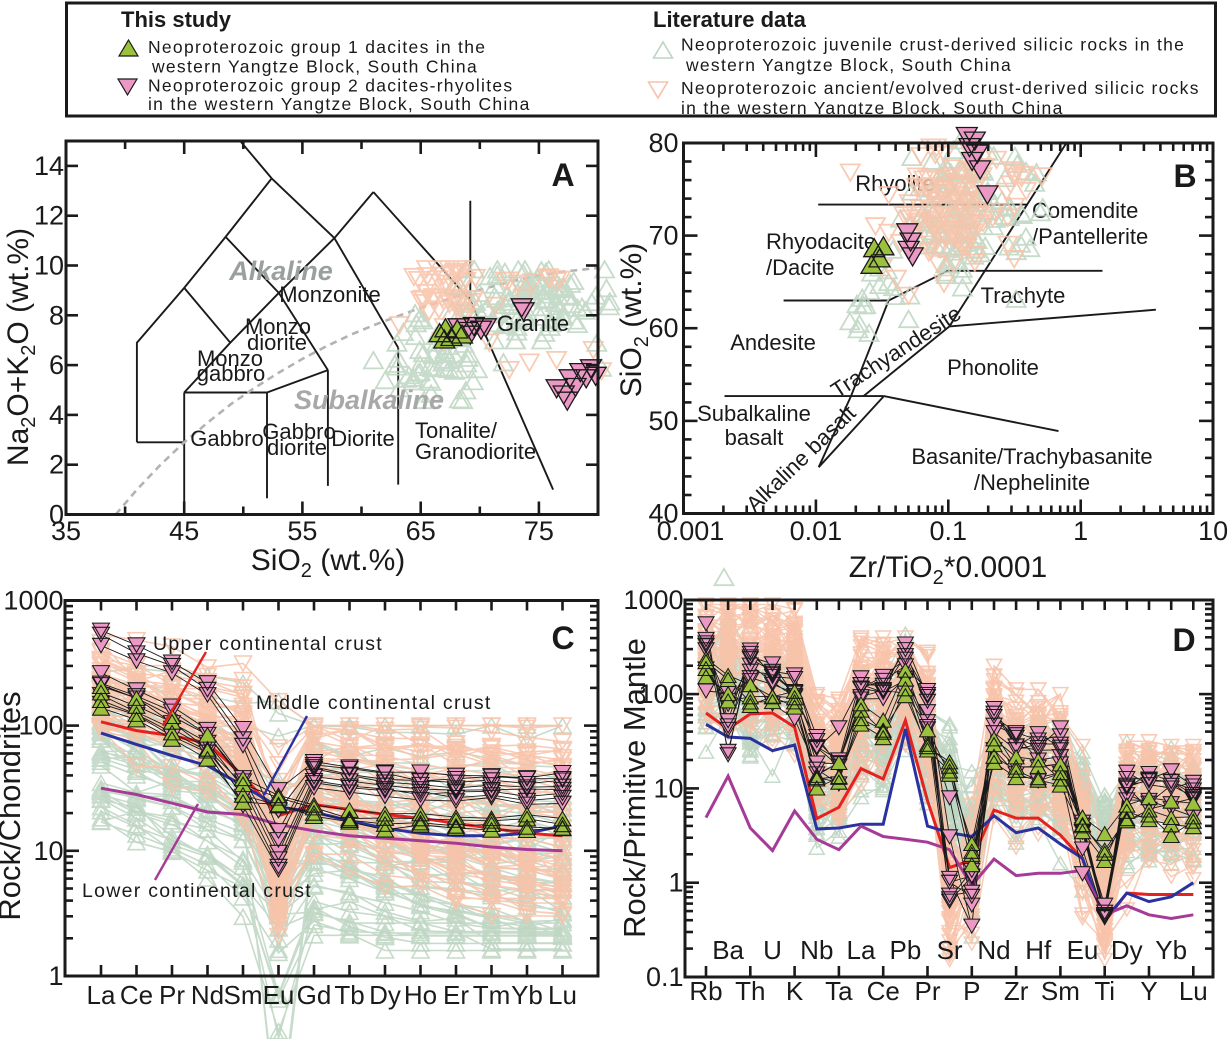 This screenshot has width=1230, height=1044. I want to click on svg-text: Lower continental crust, so click(197, 891).